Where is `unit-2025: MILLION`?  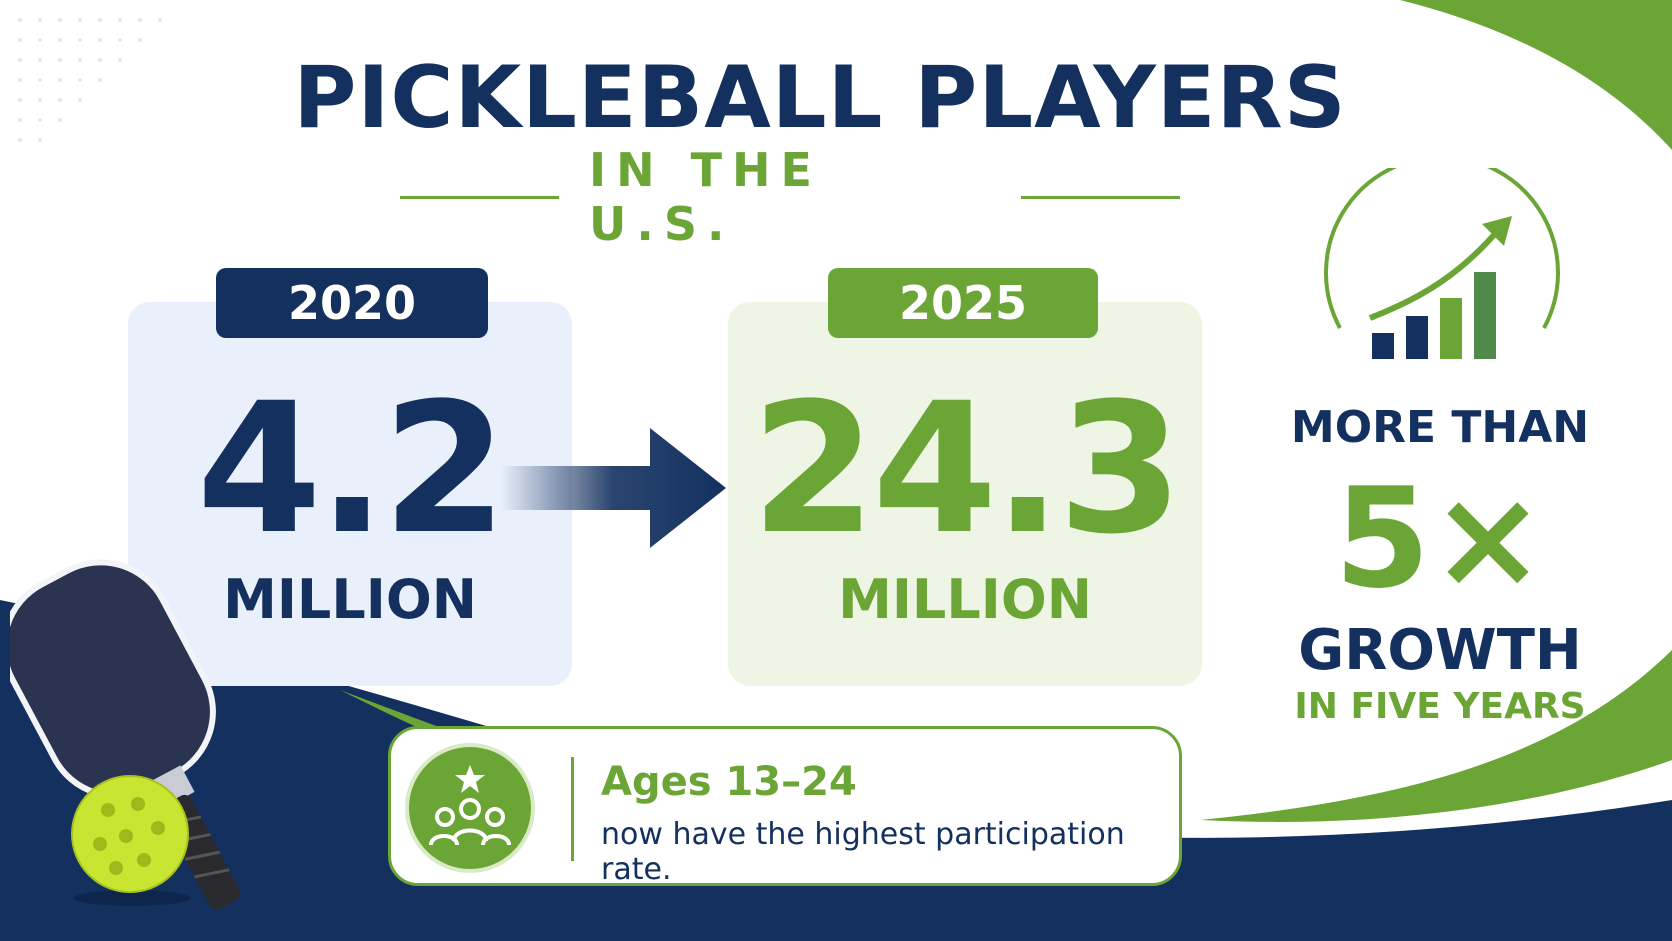
unit-2025: MILLION is located at coordinates (965, 599).